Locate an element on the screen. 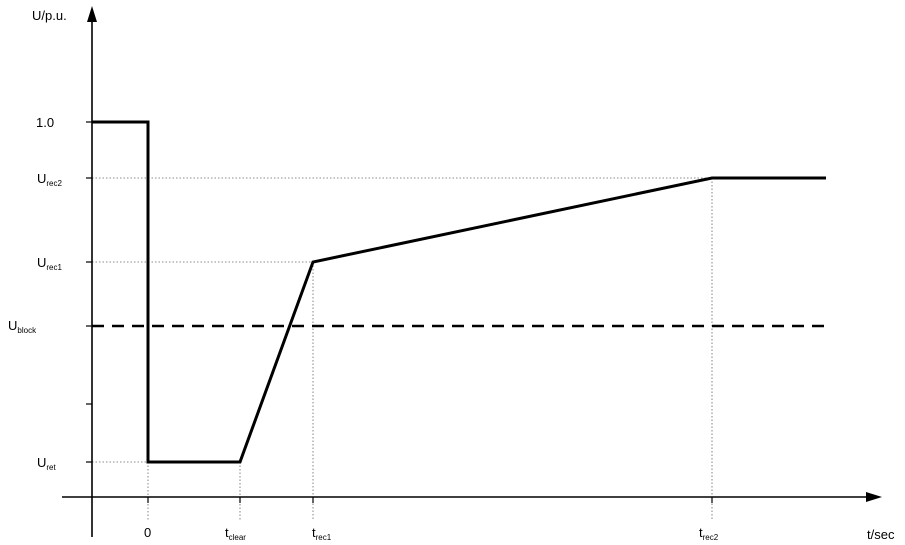  y-axis-arrow-icon is located at coordinates (92, 14).